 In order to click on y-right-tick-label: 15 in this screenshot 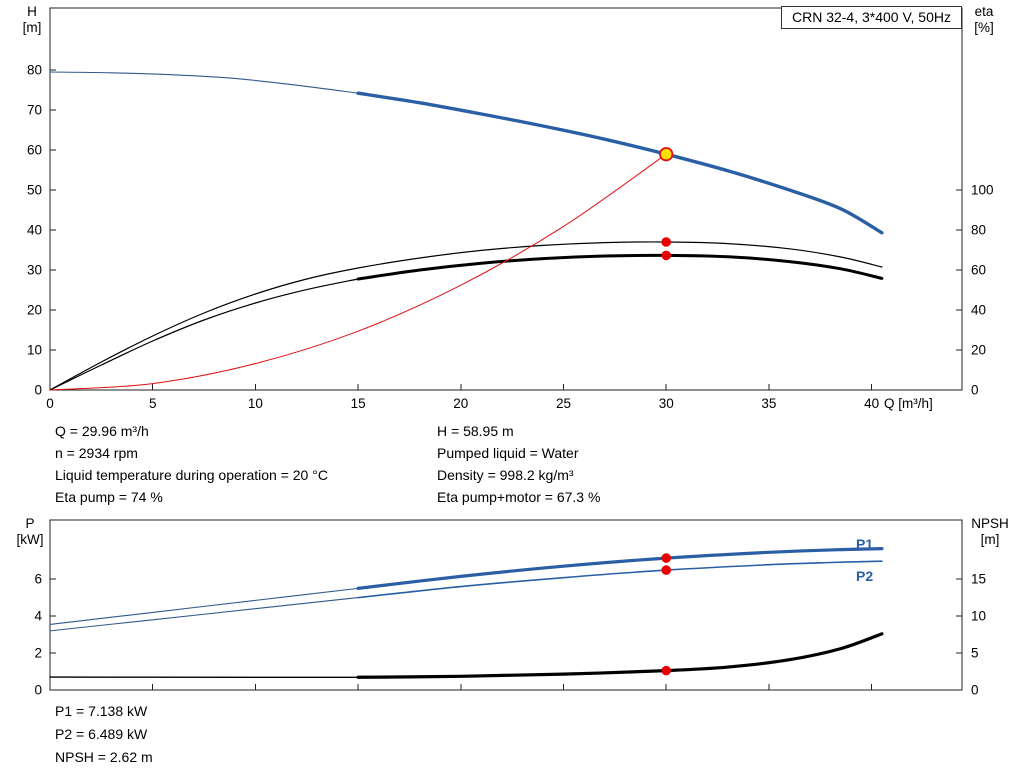, I will do `click(978, 579)`.